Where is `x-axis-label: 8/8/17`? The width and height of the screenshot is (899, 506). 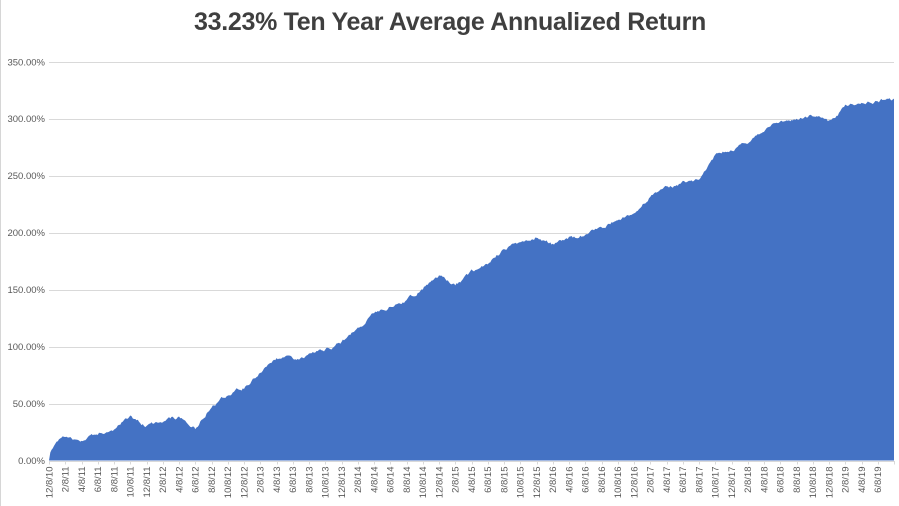
x-axis-label: 8/8/17 is located at coordinates (699, 480).